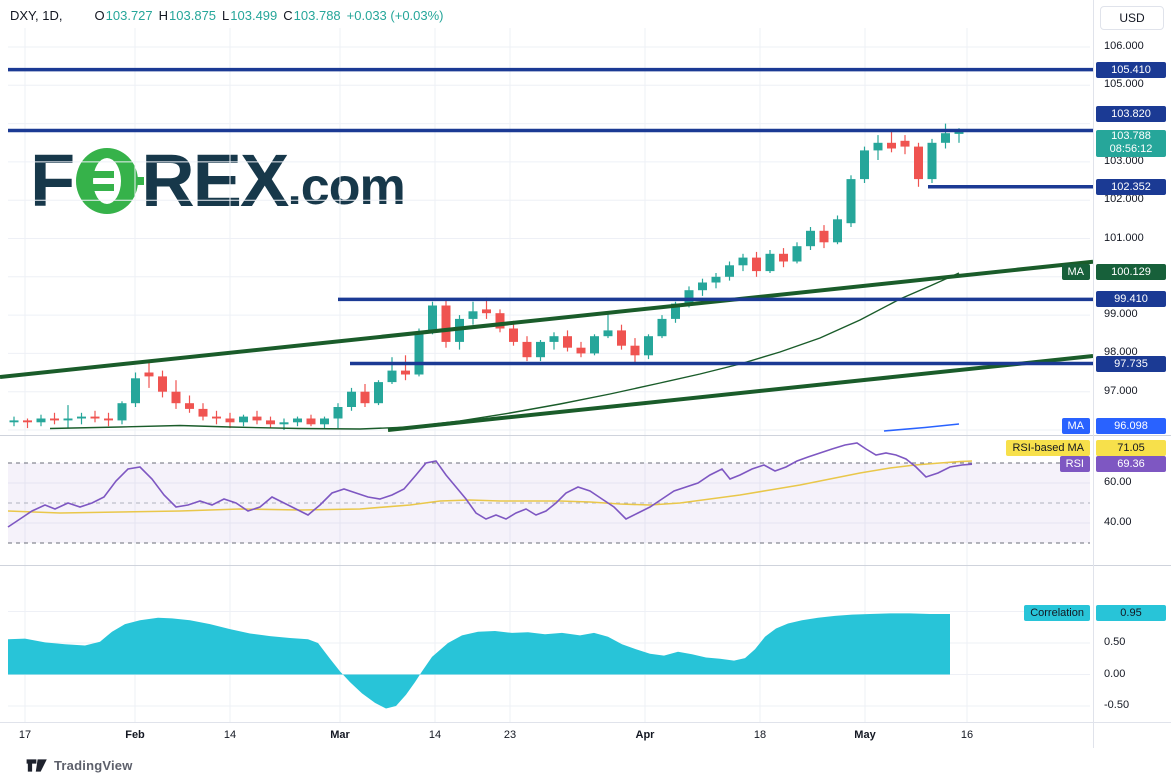 The image size is (1171, 784). I want to click on rsi-tick: 40.00, so click(1118, 522).